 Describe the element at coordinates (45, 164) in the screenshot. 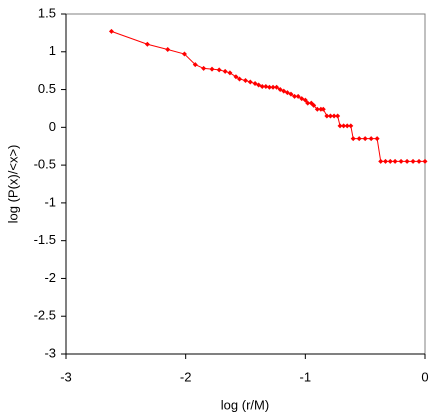

I see `y-tick-label: -0.5` at that location.